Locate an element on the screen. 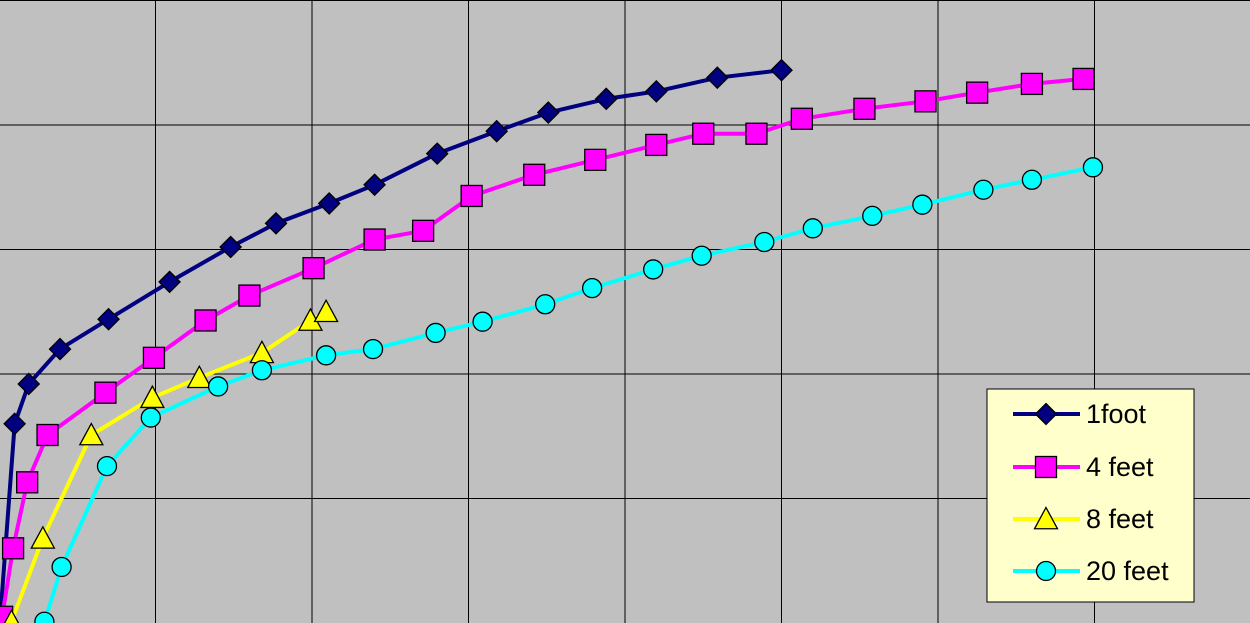  series-8-feet is located at coordinates (171, 460).